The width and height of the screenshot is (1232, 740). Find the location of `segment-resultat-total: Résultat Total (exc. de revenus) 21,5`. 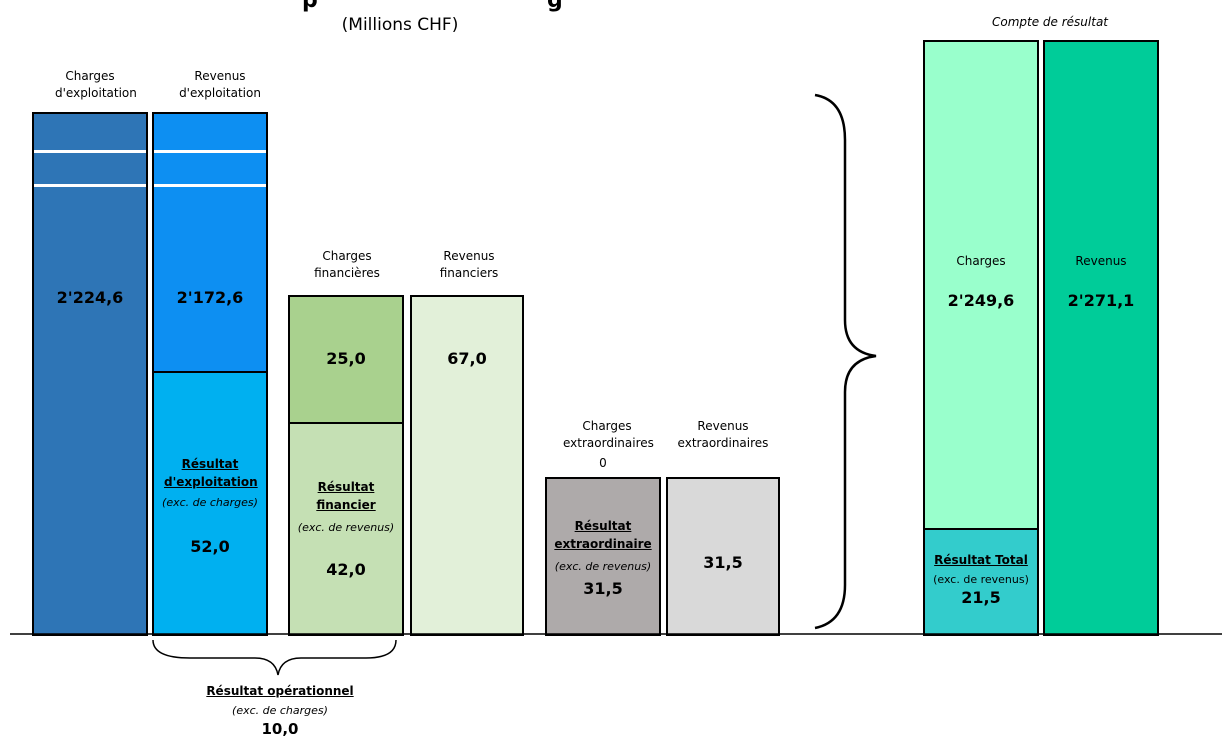

segment-resultat-total: Résultat Total (exc. de revenus) 21,5 is located at coordinates (981, 581).